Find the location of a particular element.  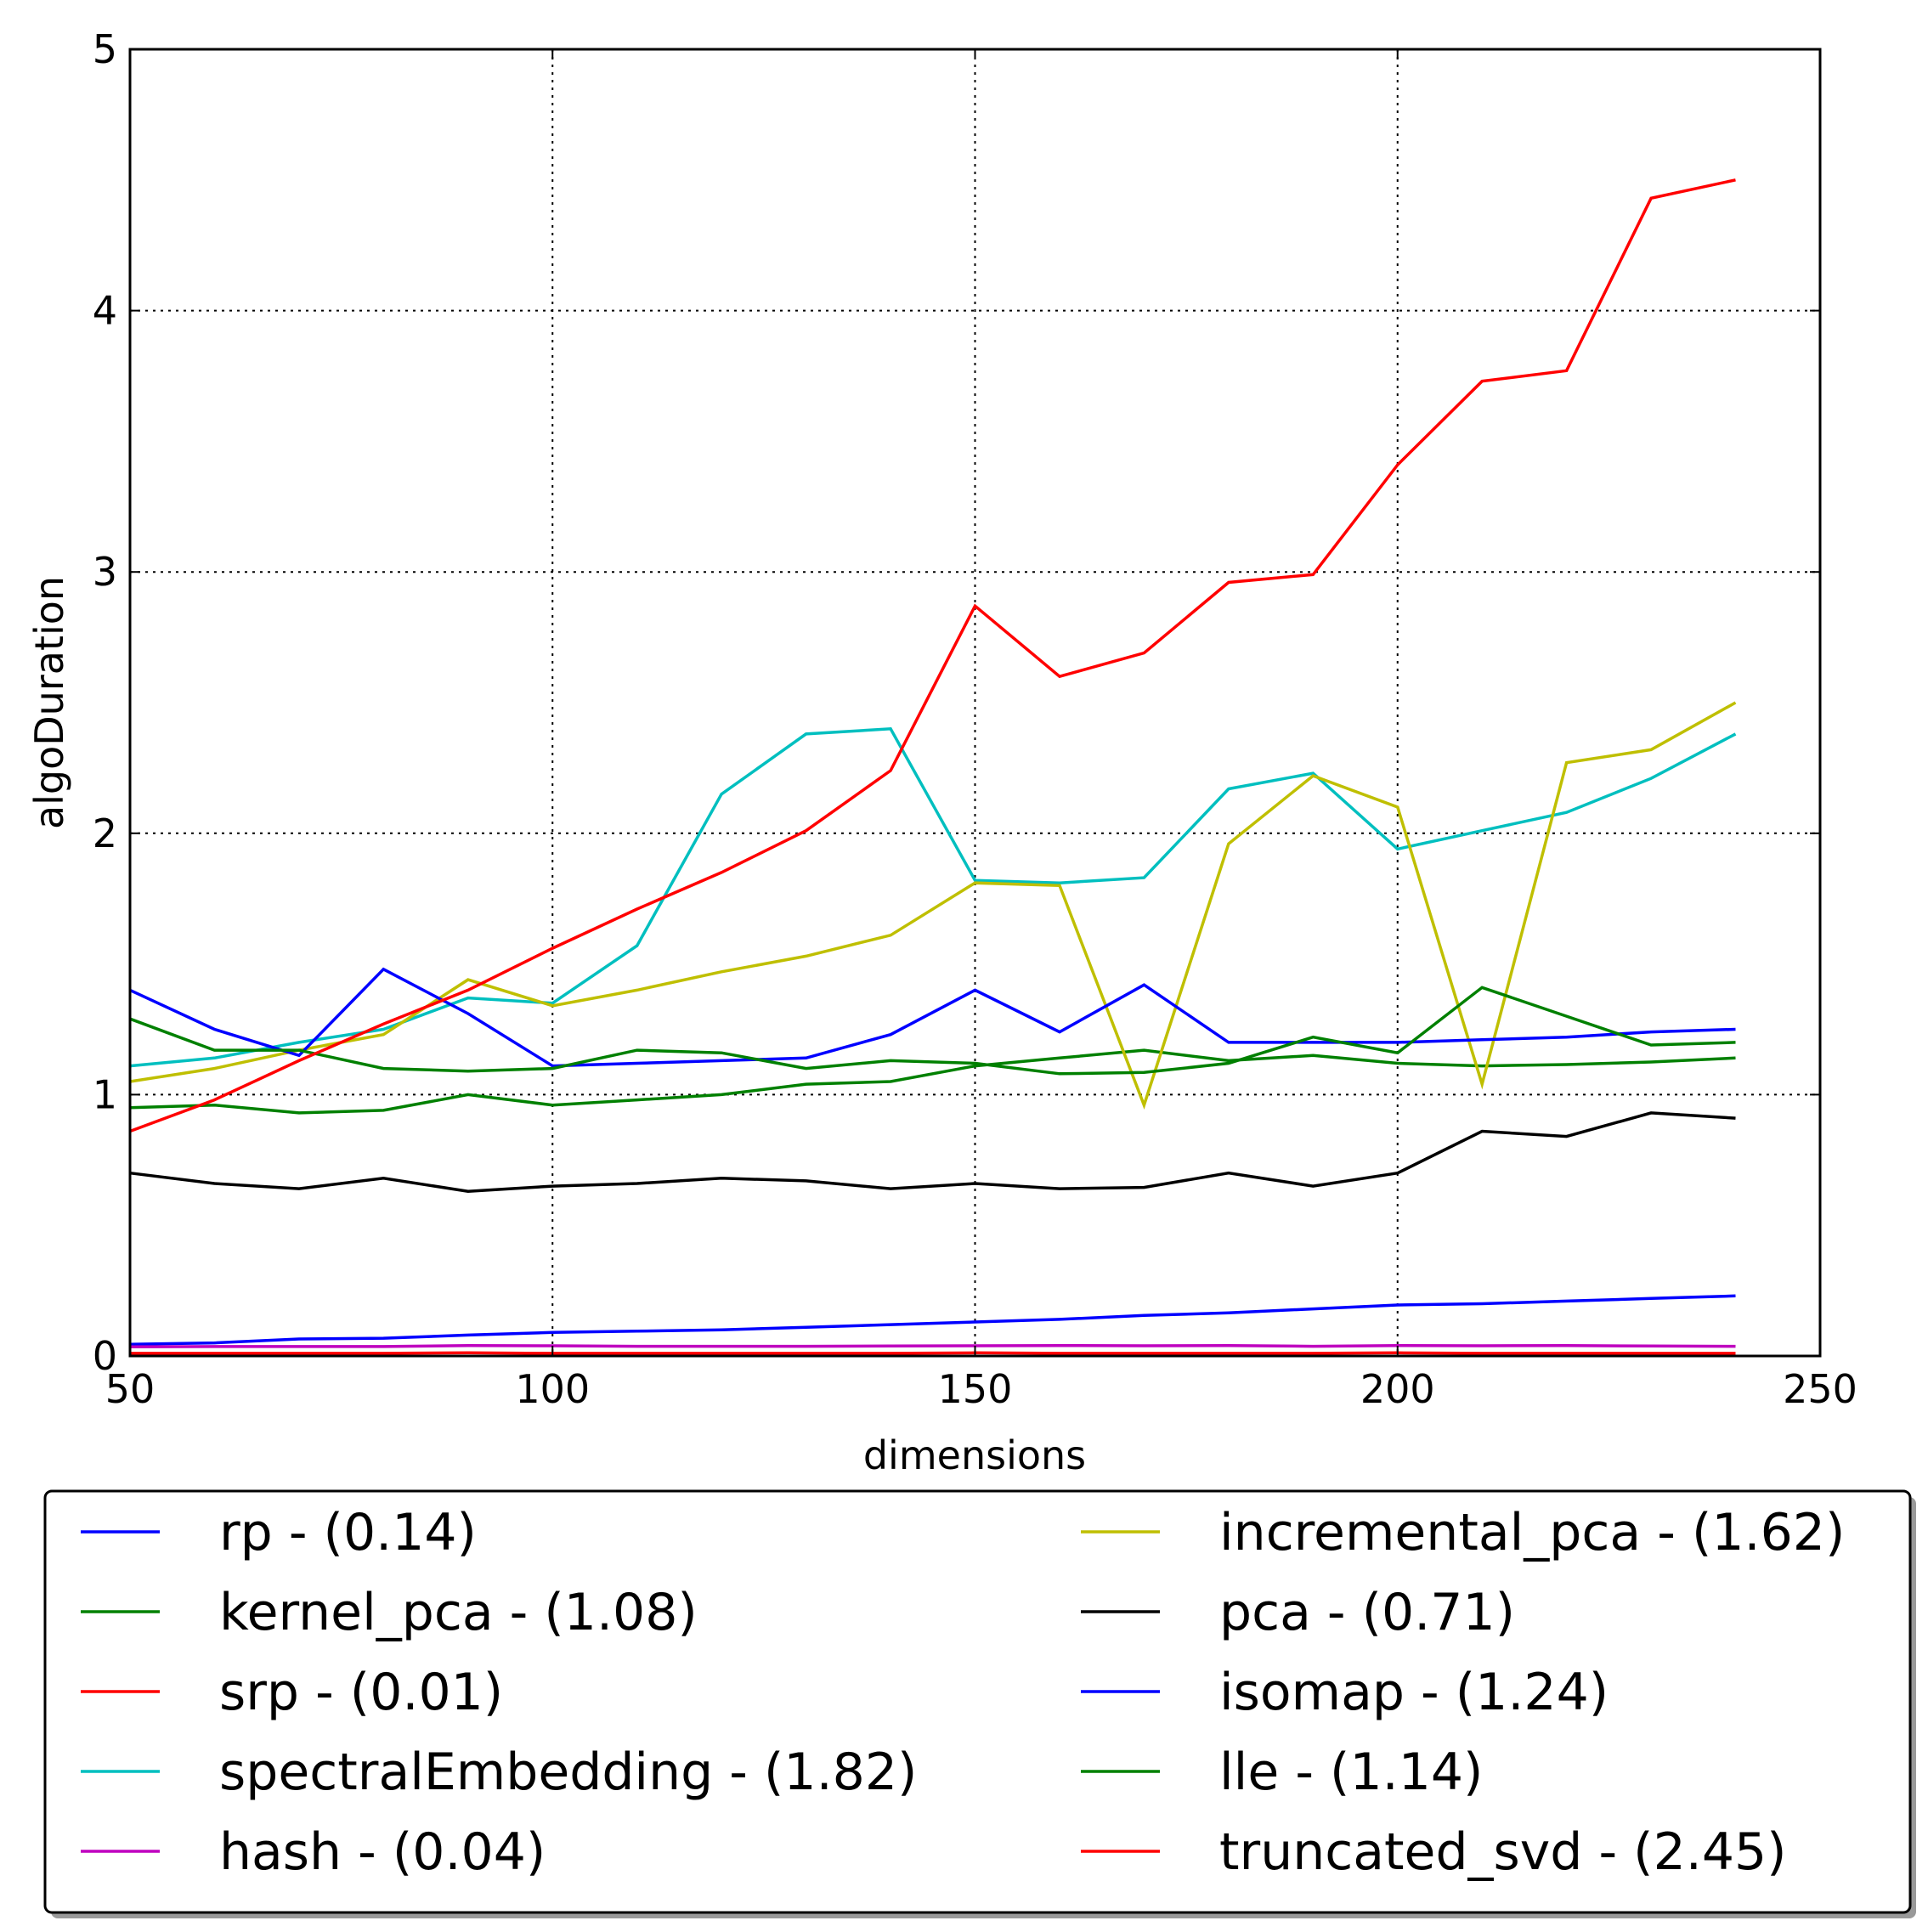

legend-label: lle - (1.14) is located at coordinates (1351, 1772).